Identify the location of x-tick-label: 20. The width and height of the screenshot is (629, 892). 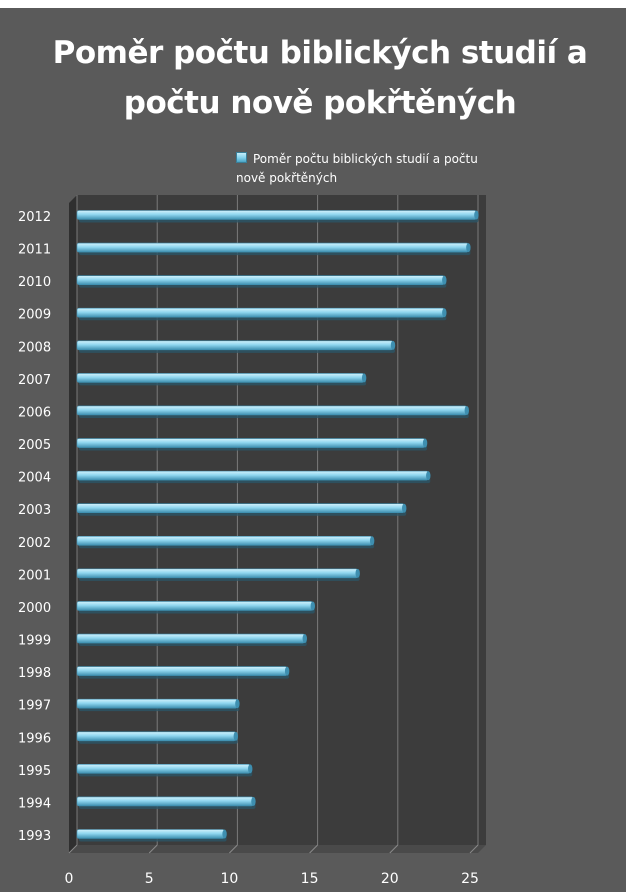
(390, 879).